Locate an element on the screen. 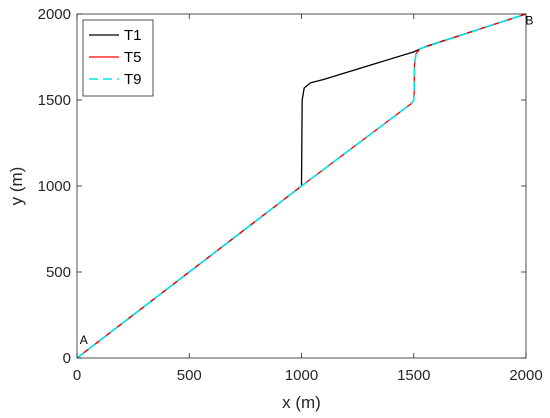  legend-label-t9: T9 is located at coordinates (133, 79).